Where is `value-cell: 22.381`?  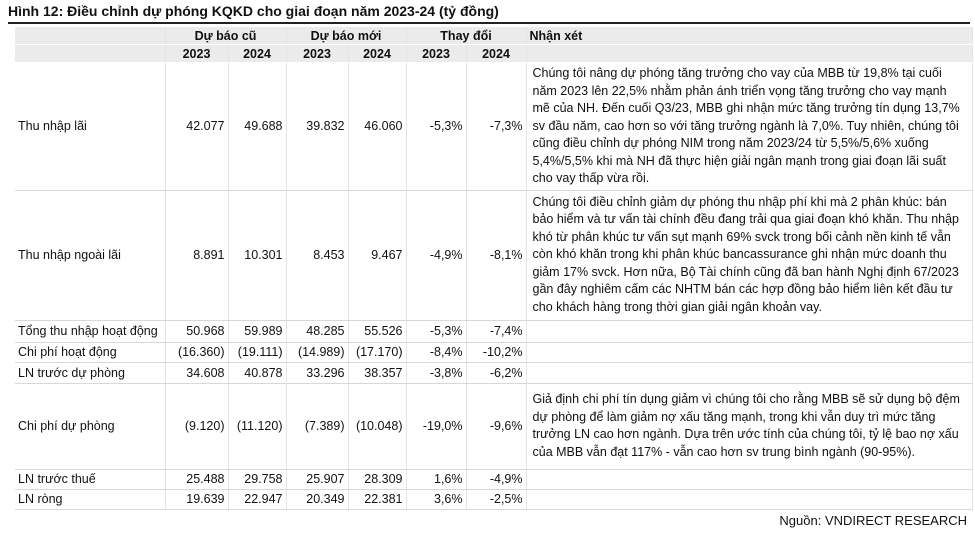
value-cell: 22.381 is located at coordinates (377, 499).